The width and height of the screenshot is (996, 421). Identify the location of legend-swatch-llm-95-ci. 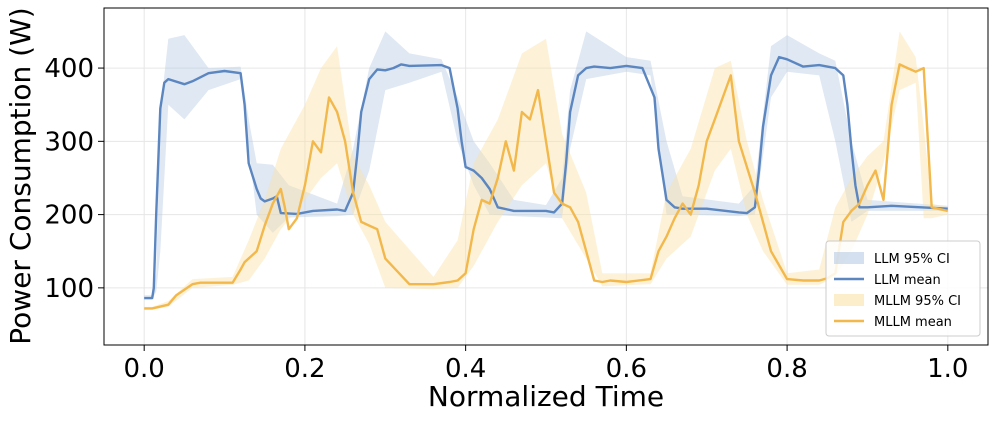
(849, 258).